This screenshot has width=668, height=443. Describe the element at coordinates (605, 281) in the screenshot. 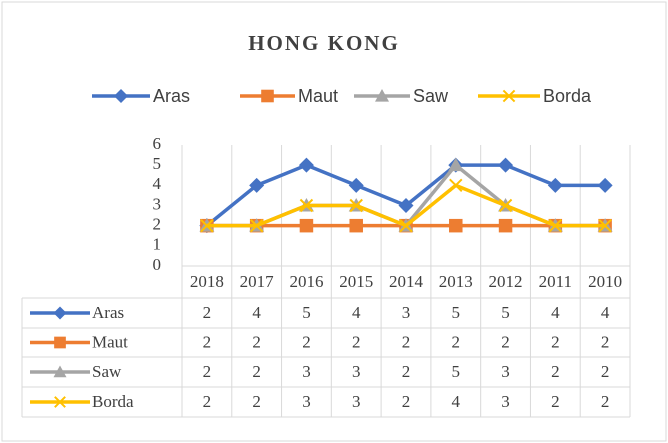

I see `x-tick-label: 2010` at that location.